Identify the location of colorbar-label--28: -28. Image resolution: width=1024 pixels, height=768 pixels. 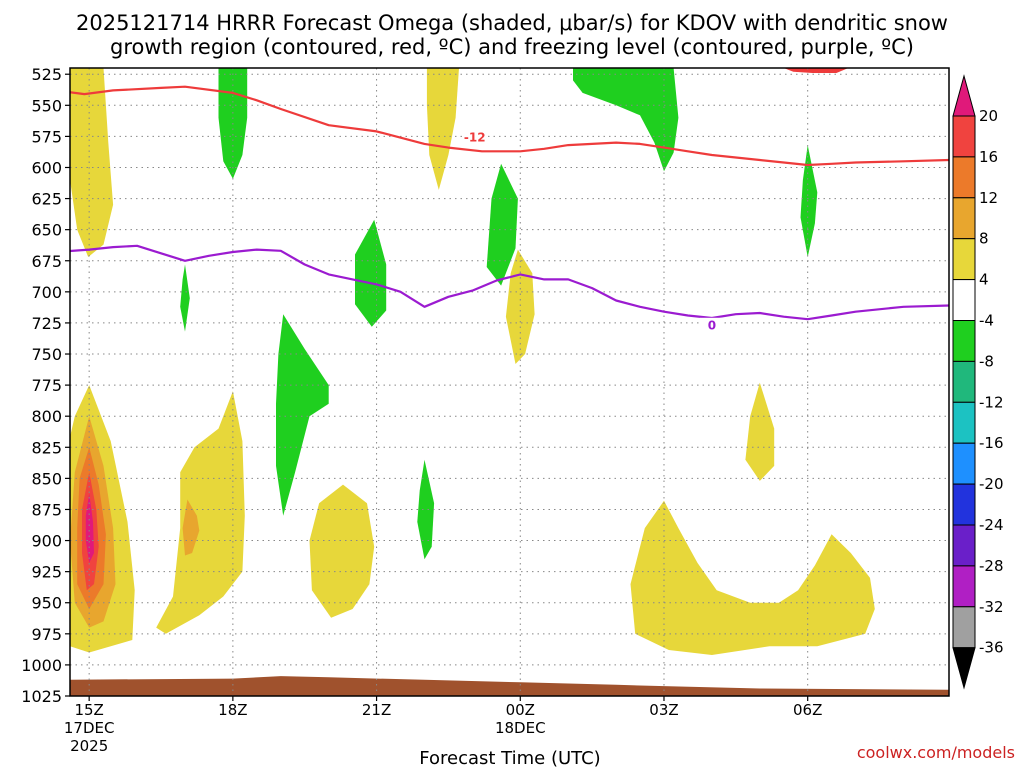
(991, 566).